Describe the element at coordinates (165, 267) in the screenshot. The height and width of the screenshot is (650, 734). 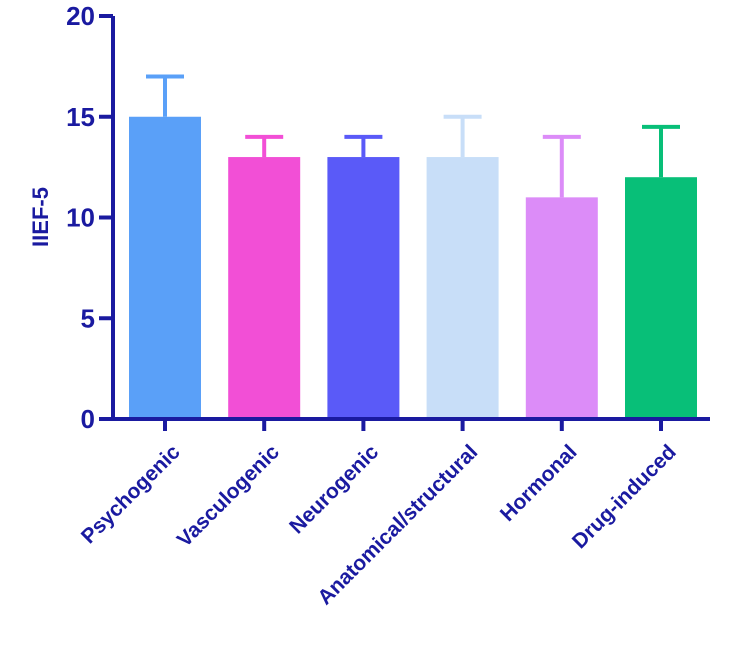
I see `bar-psychogenic` at that location.